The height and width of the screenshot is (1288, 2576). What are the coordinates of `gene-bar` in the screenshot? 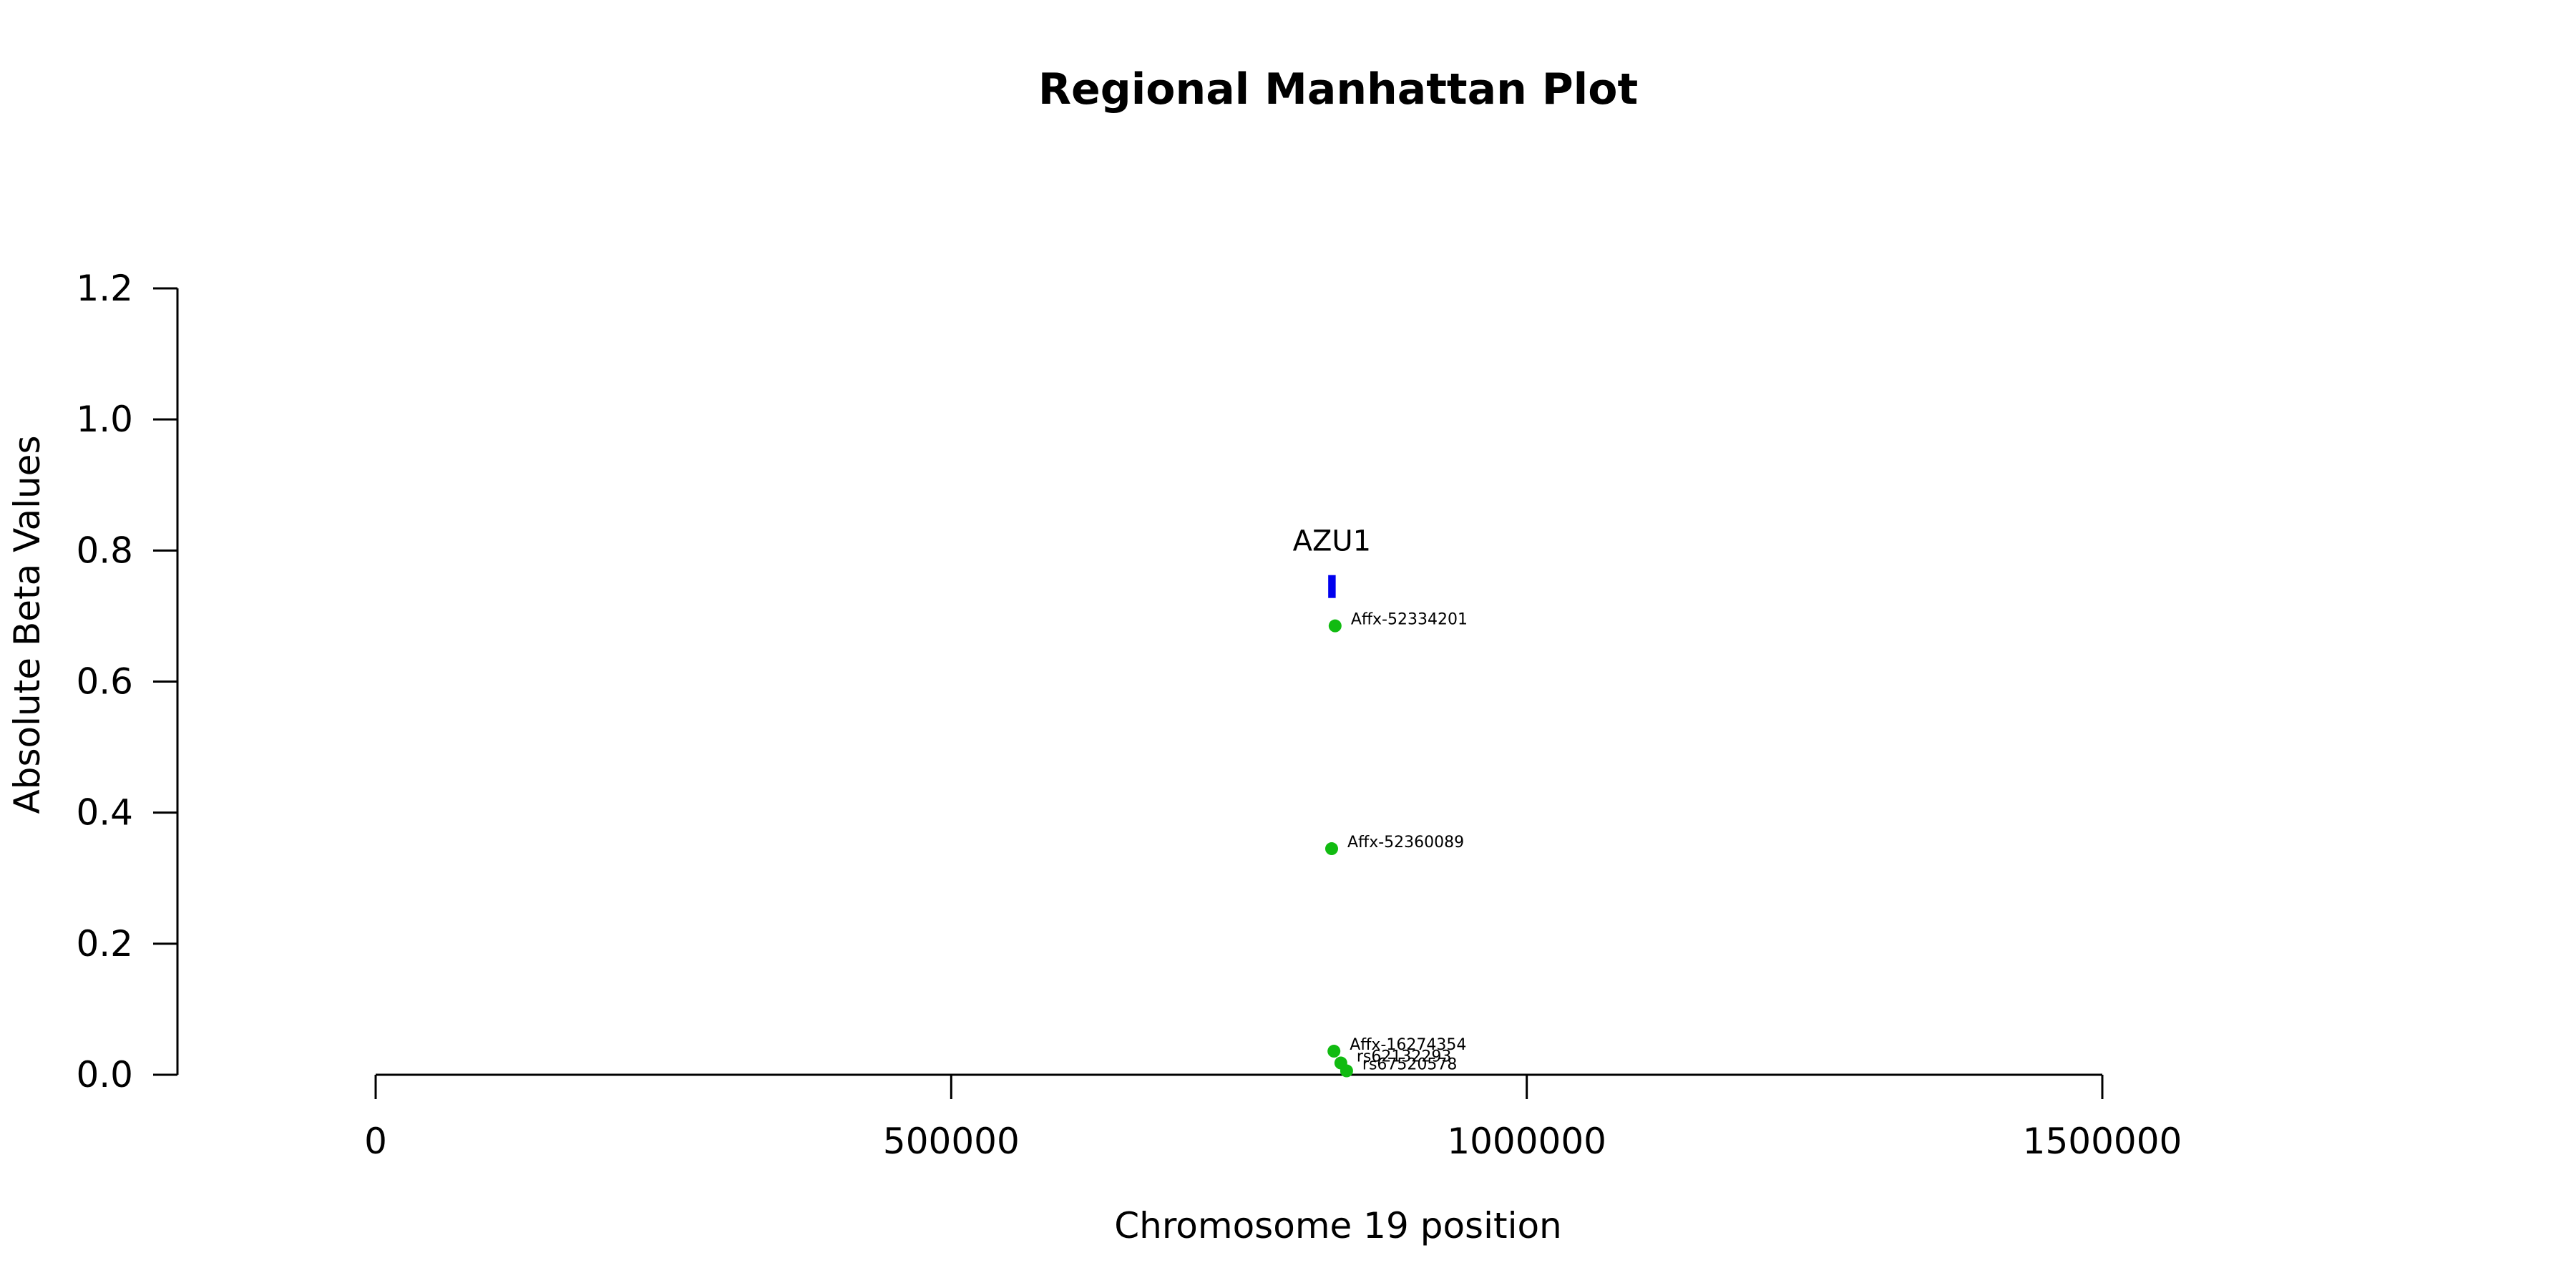 It's located at (1332, 586).